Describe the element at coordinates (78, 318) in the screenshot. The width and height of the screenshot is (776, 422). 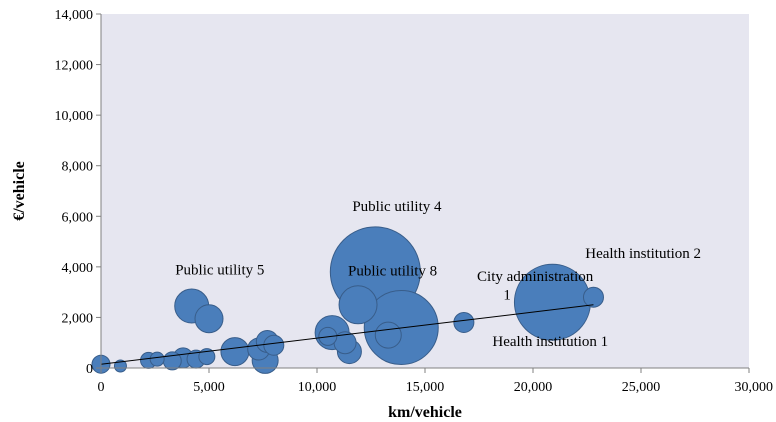
I see `y-tick-label-1: 2,000` at that location.